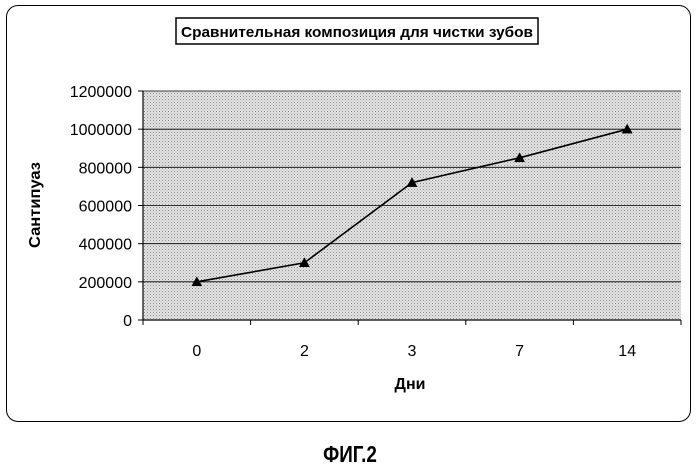  I want to click on y-tick-label: 600000, so click(105, 207).